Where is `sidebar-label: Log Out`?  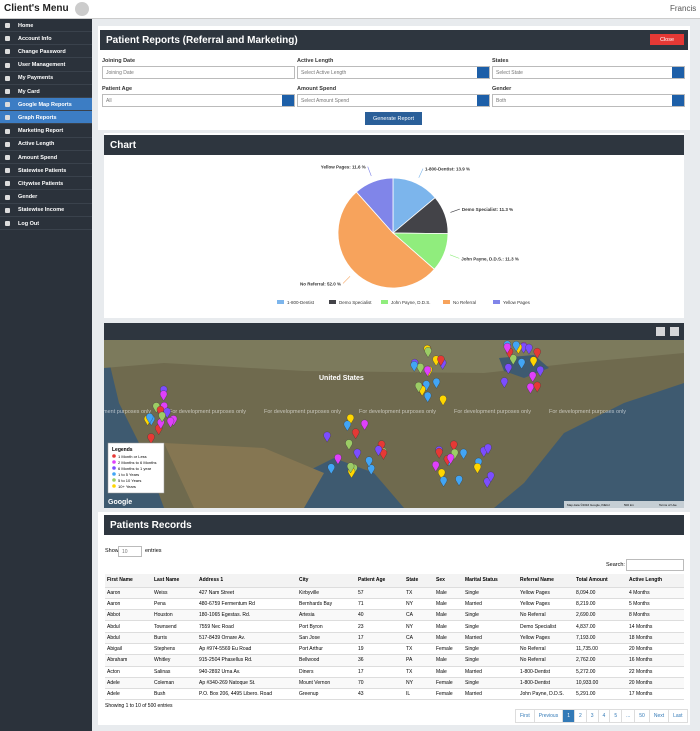 sidebar-label: Log Out is located at coordinates (29, 223).